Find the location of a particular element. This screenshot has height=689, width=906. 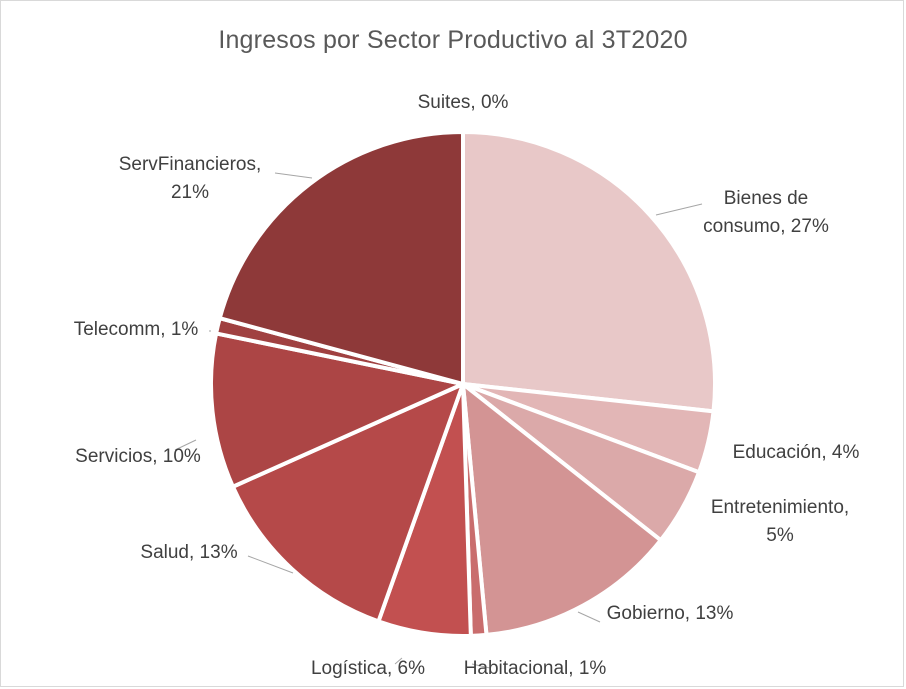

data-label-educaci-n: Educación, 4% is located at coordinates (796, 452).